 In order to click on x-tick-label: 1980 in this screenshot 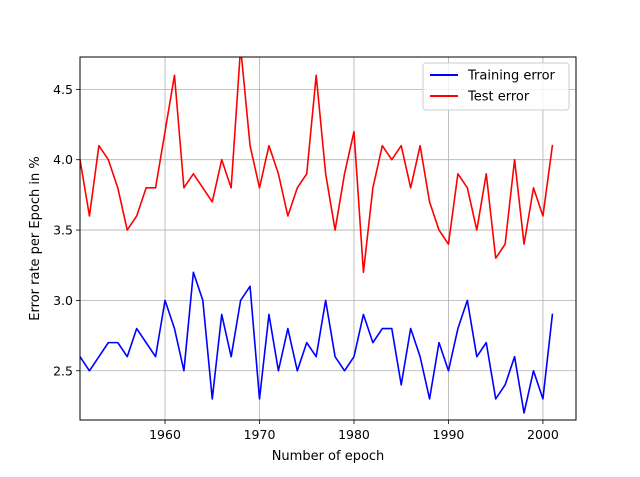, I will do `click(354, 434)`.